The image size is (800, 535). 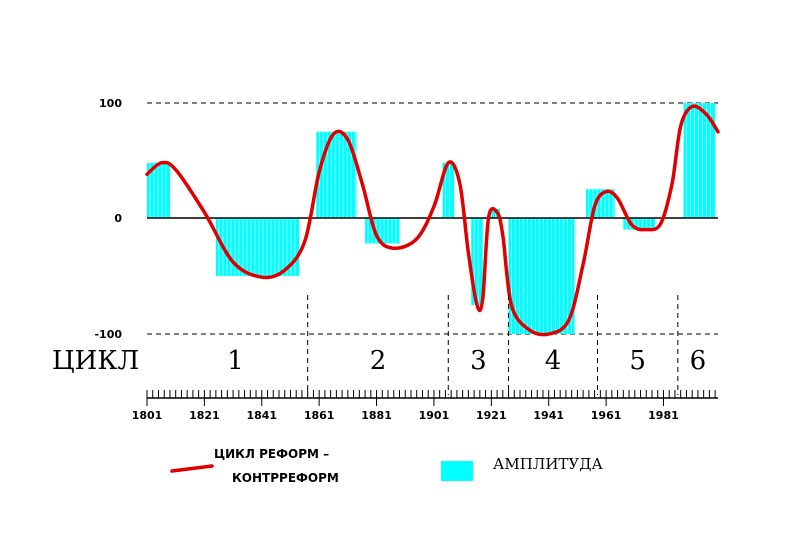 I want to click on cycle-dividers, so click(x=493, y=345).